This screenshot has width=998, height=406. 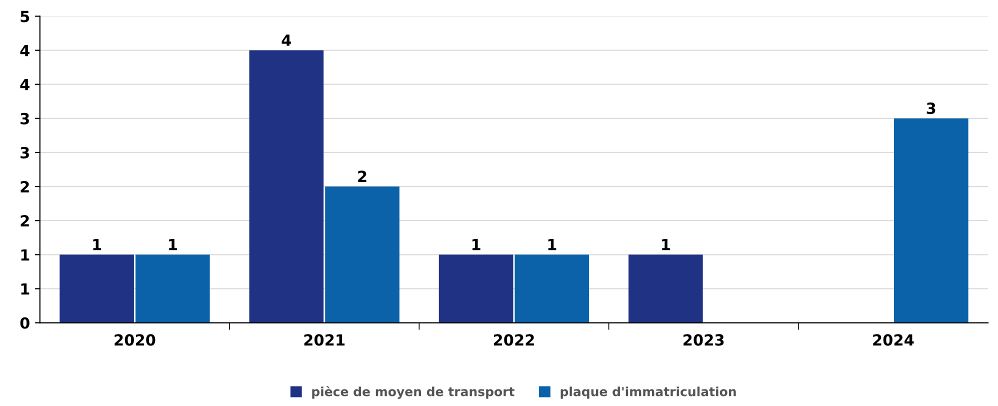 I want to click on data-label: 3, so click(x=931, y=108).